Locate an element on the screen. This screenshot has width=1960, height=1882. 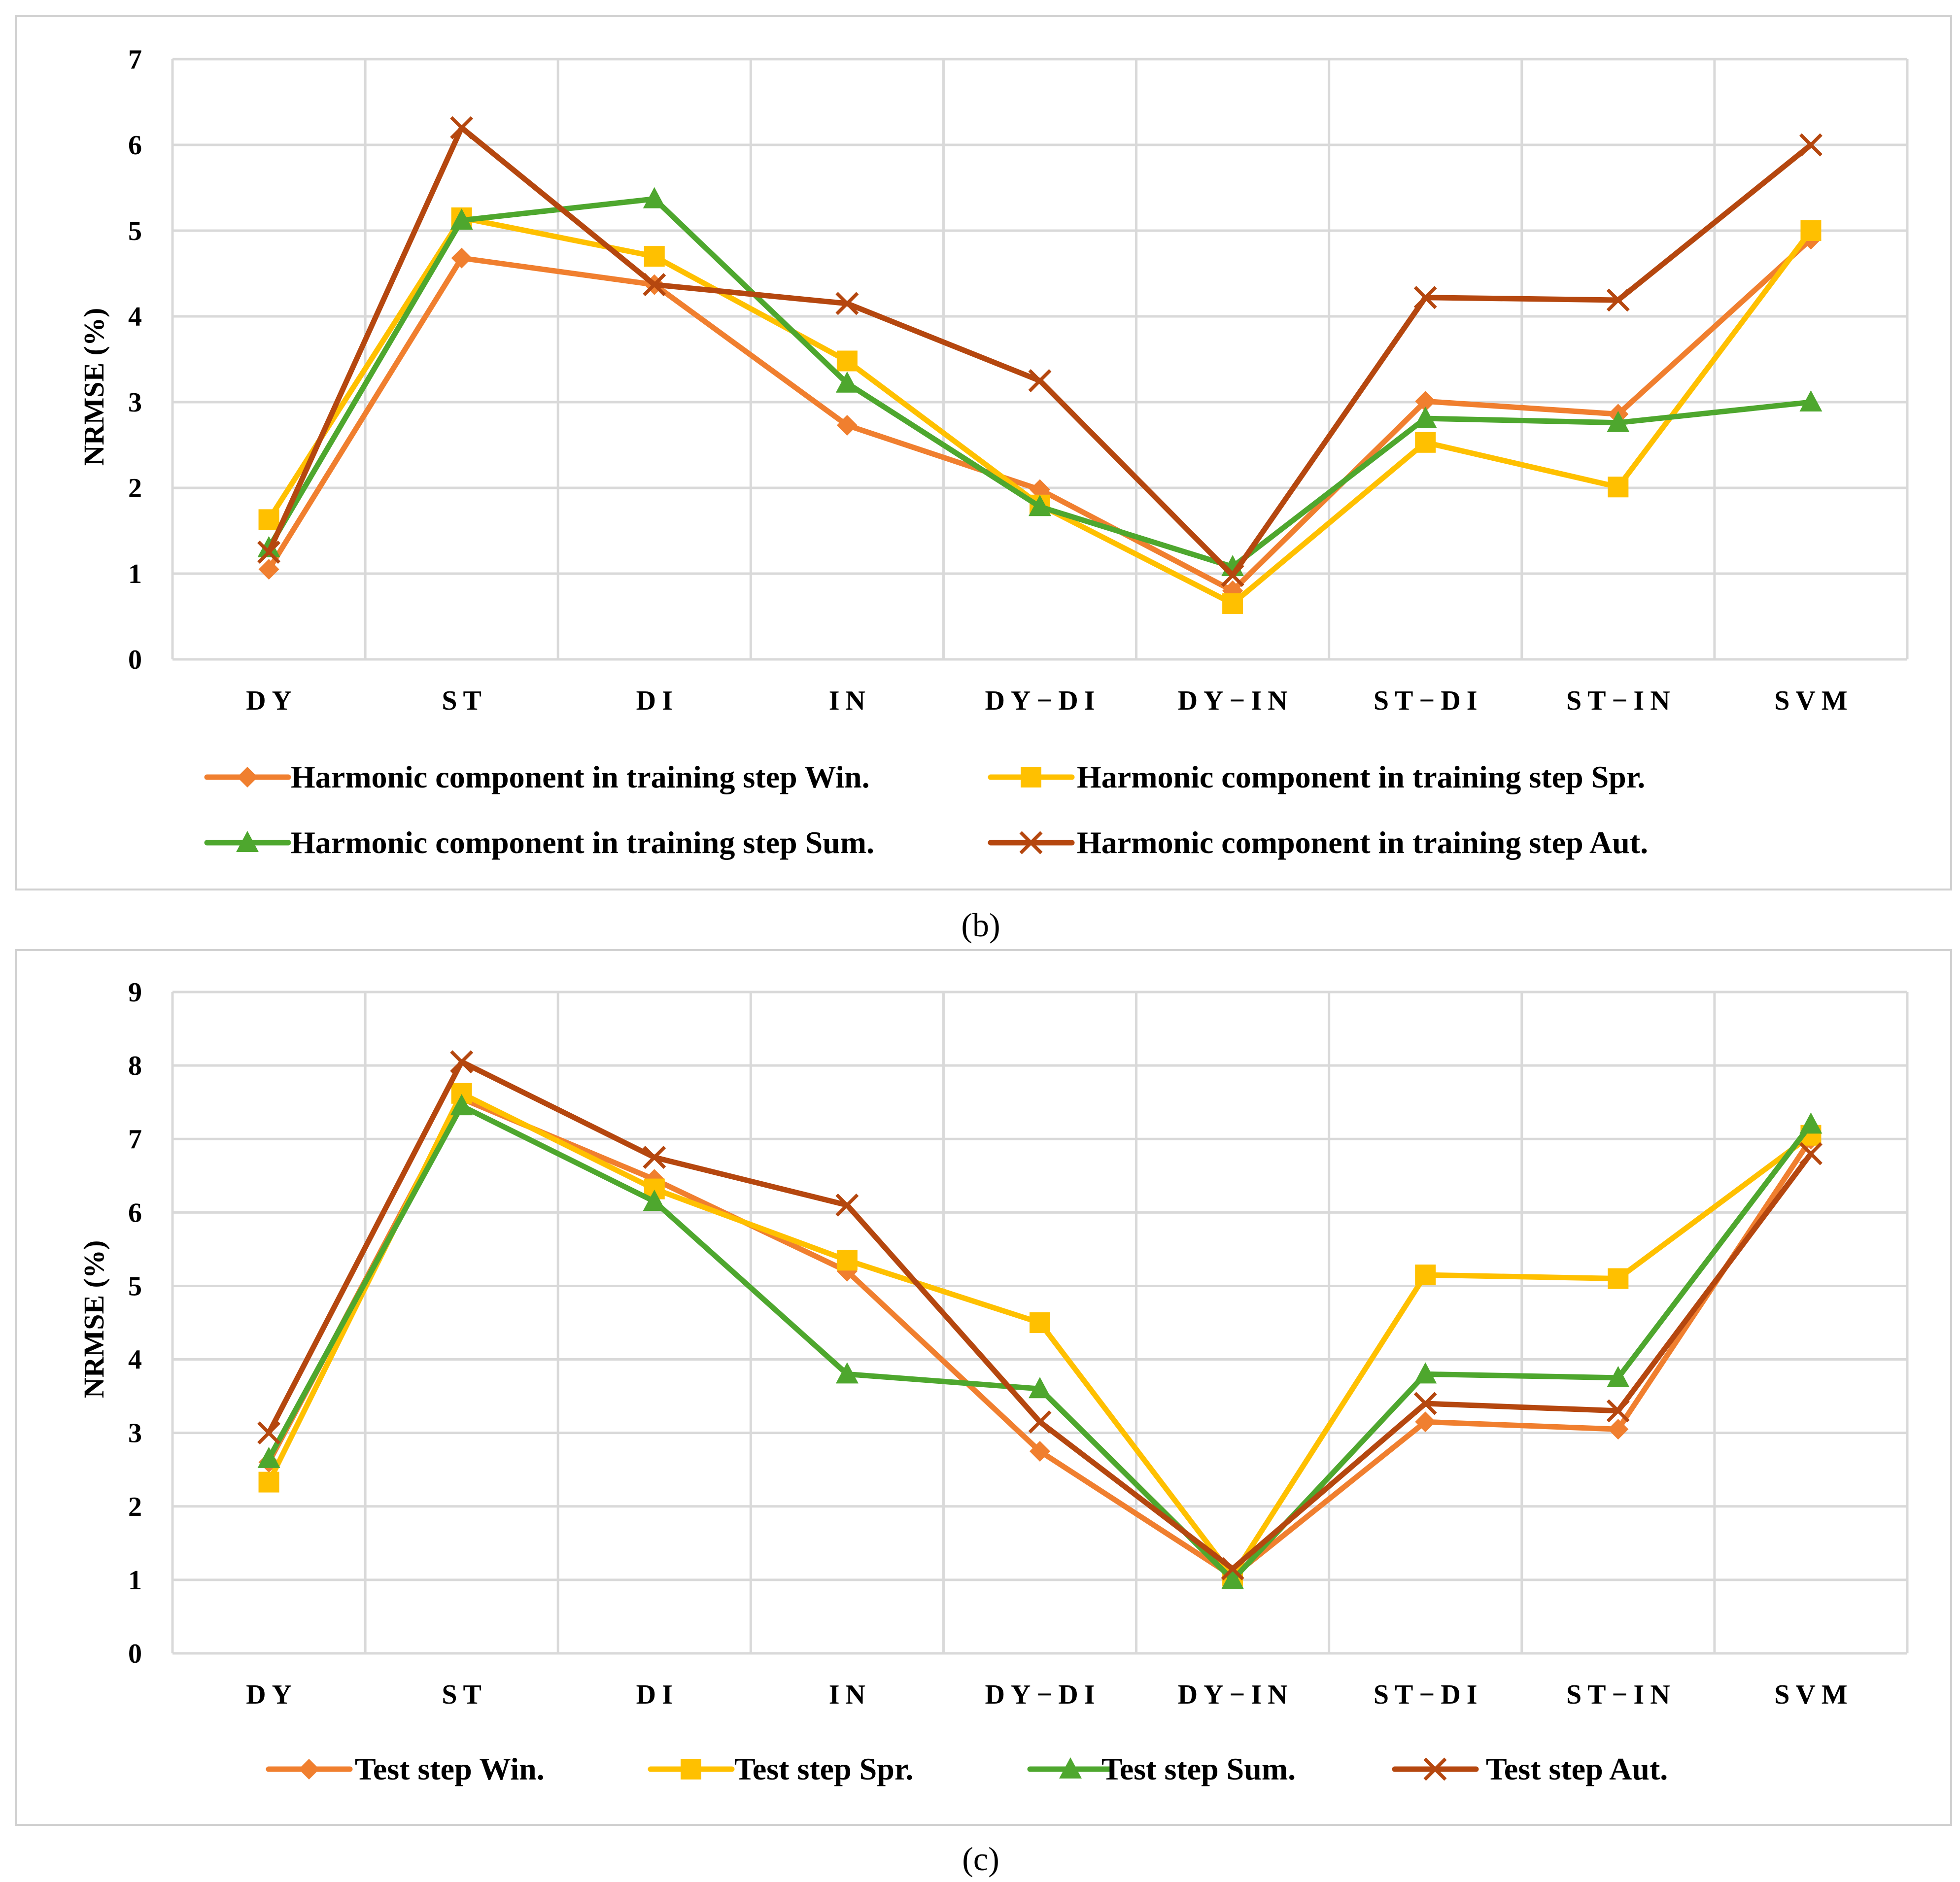
legend-label: Harmonic component in training step Sum. is located at coordinates (582, 843).